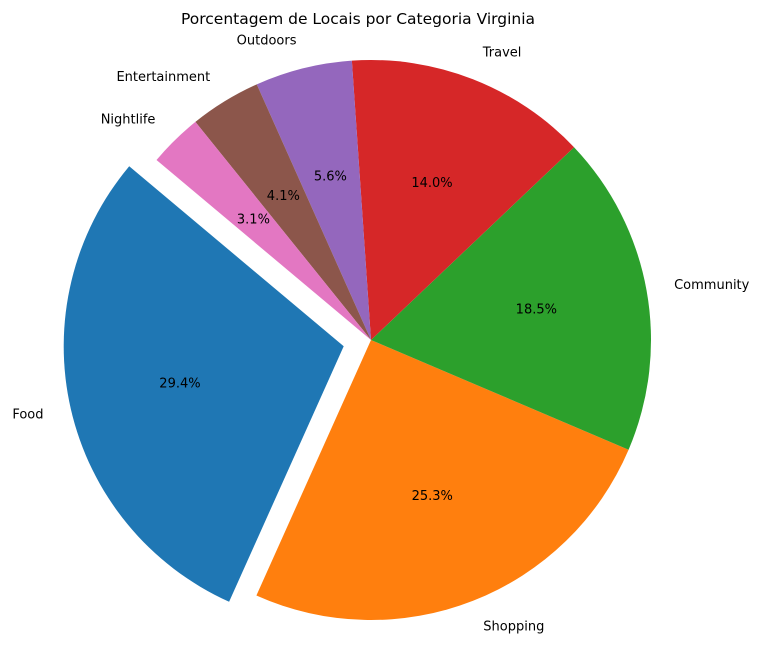  I want to click on slice-percent-shopping: 25.3%, so click(432, 496).